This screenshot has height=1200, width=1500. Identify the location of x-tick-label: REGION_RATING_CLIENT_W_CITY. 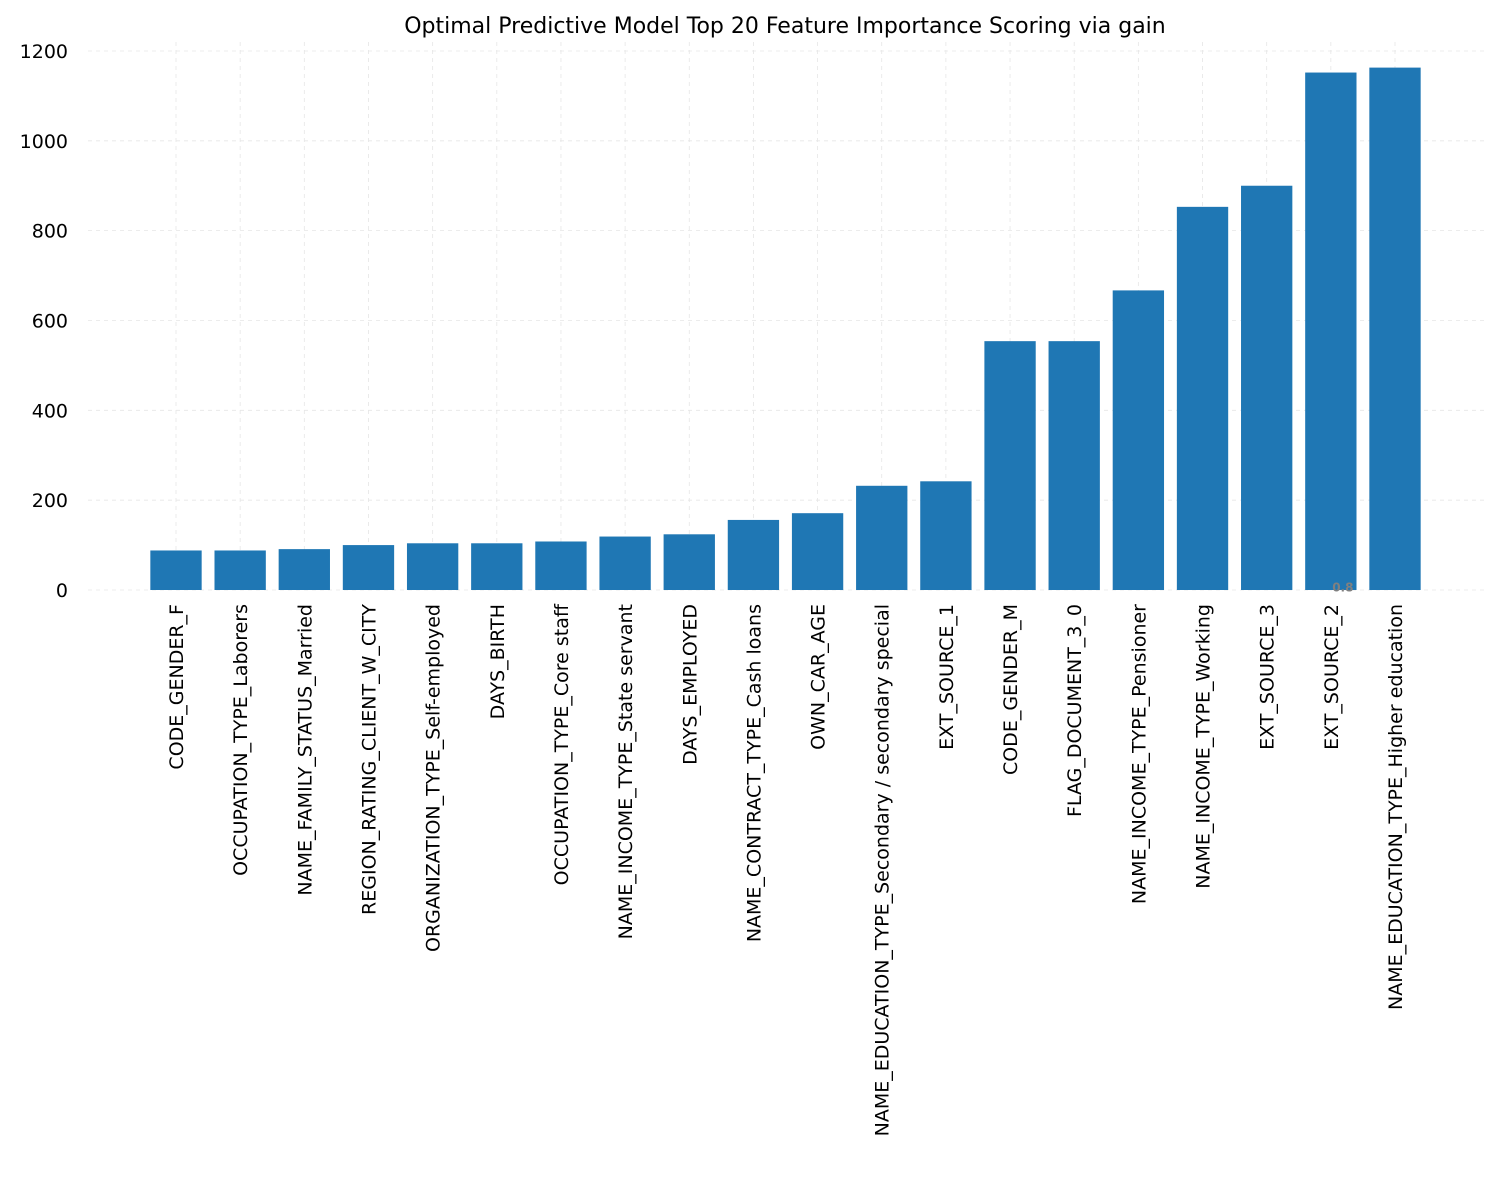
(369, 759).